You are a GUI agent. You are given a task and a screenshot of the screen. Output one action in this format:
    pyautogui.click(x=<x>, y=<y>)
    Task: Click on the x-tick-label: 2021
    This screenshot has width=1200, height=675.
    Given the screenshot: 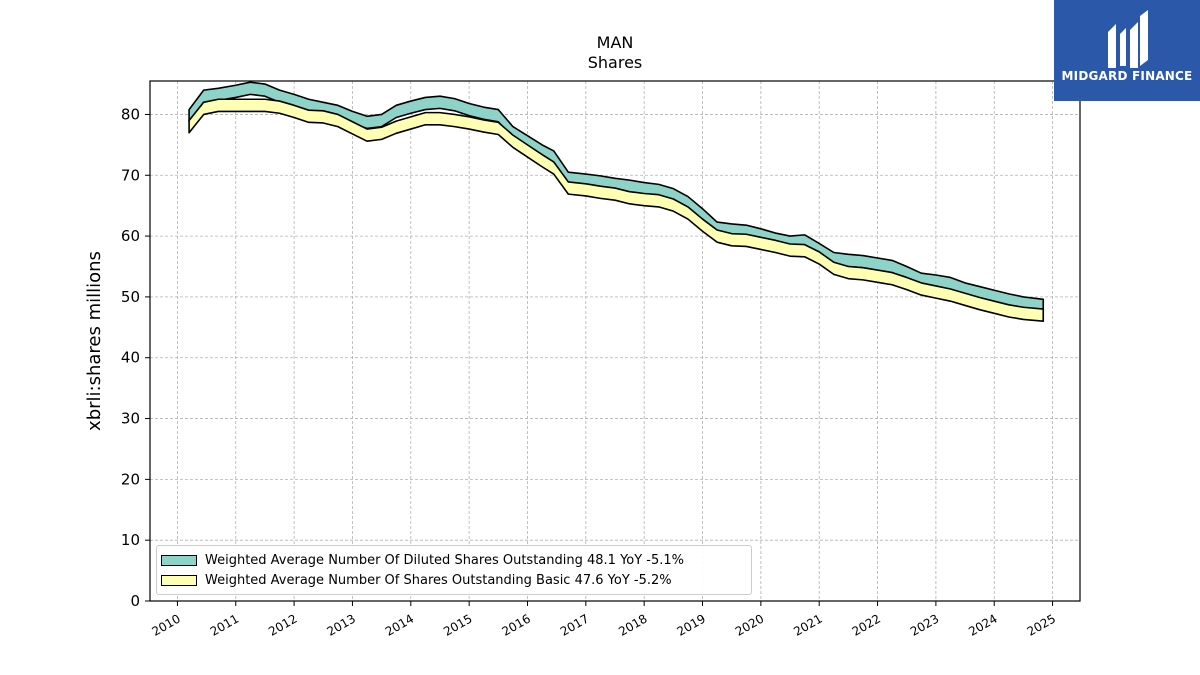 What is the action you would take?
    pyautogui.click(x=807, y=624)
    